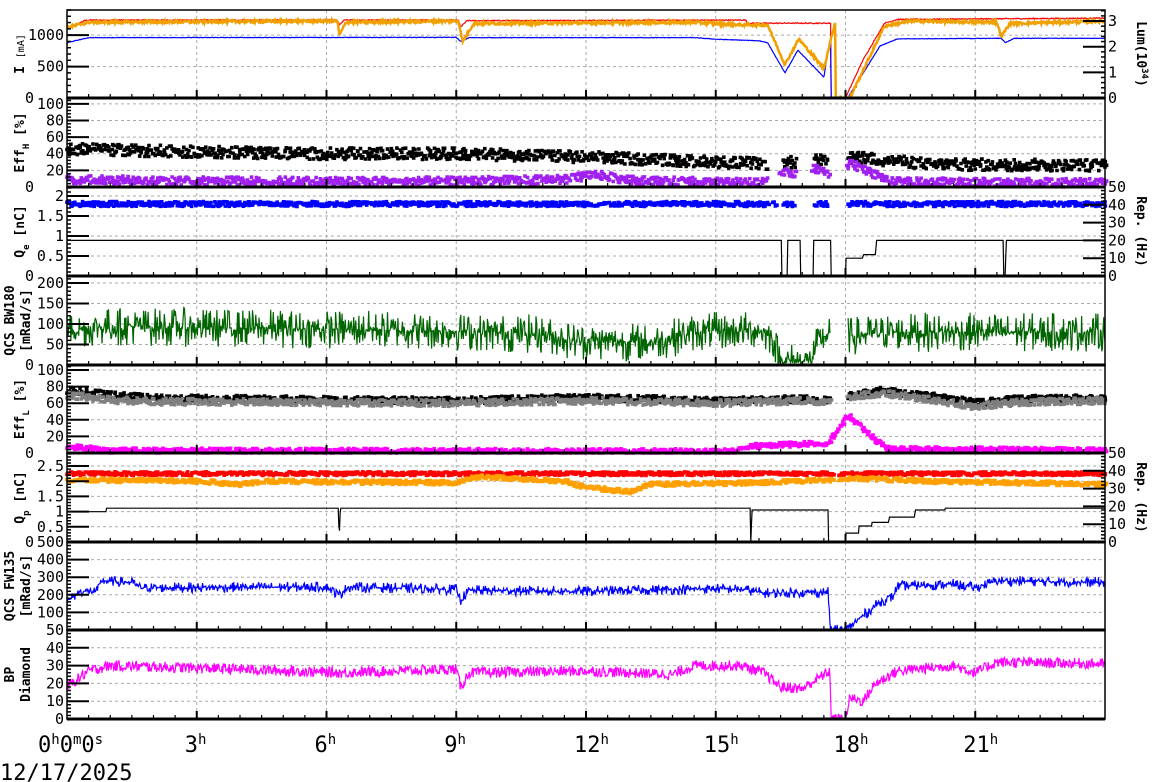 The height and width of the screenshot is (782, 1172). What do you see at coordinates (1112, 21) in the screenshot?
I see `y2-tick-label: 3` at bounding box center [1112, 21].